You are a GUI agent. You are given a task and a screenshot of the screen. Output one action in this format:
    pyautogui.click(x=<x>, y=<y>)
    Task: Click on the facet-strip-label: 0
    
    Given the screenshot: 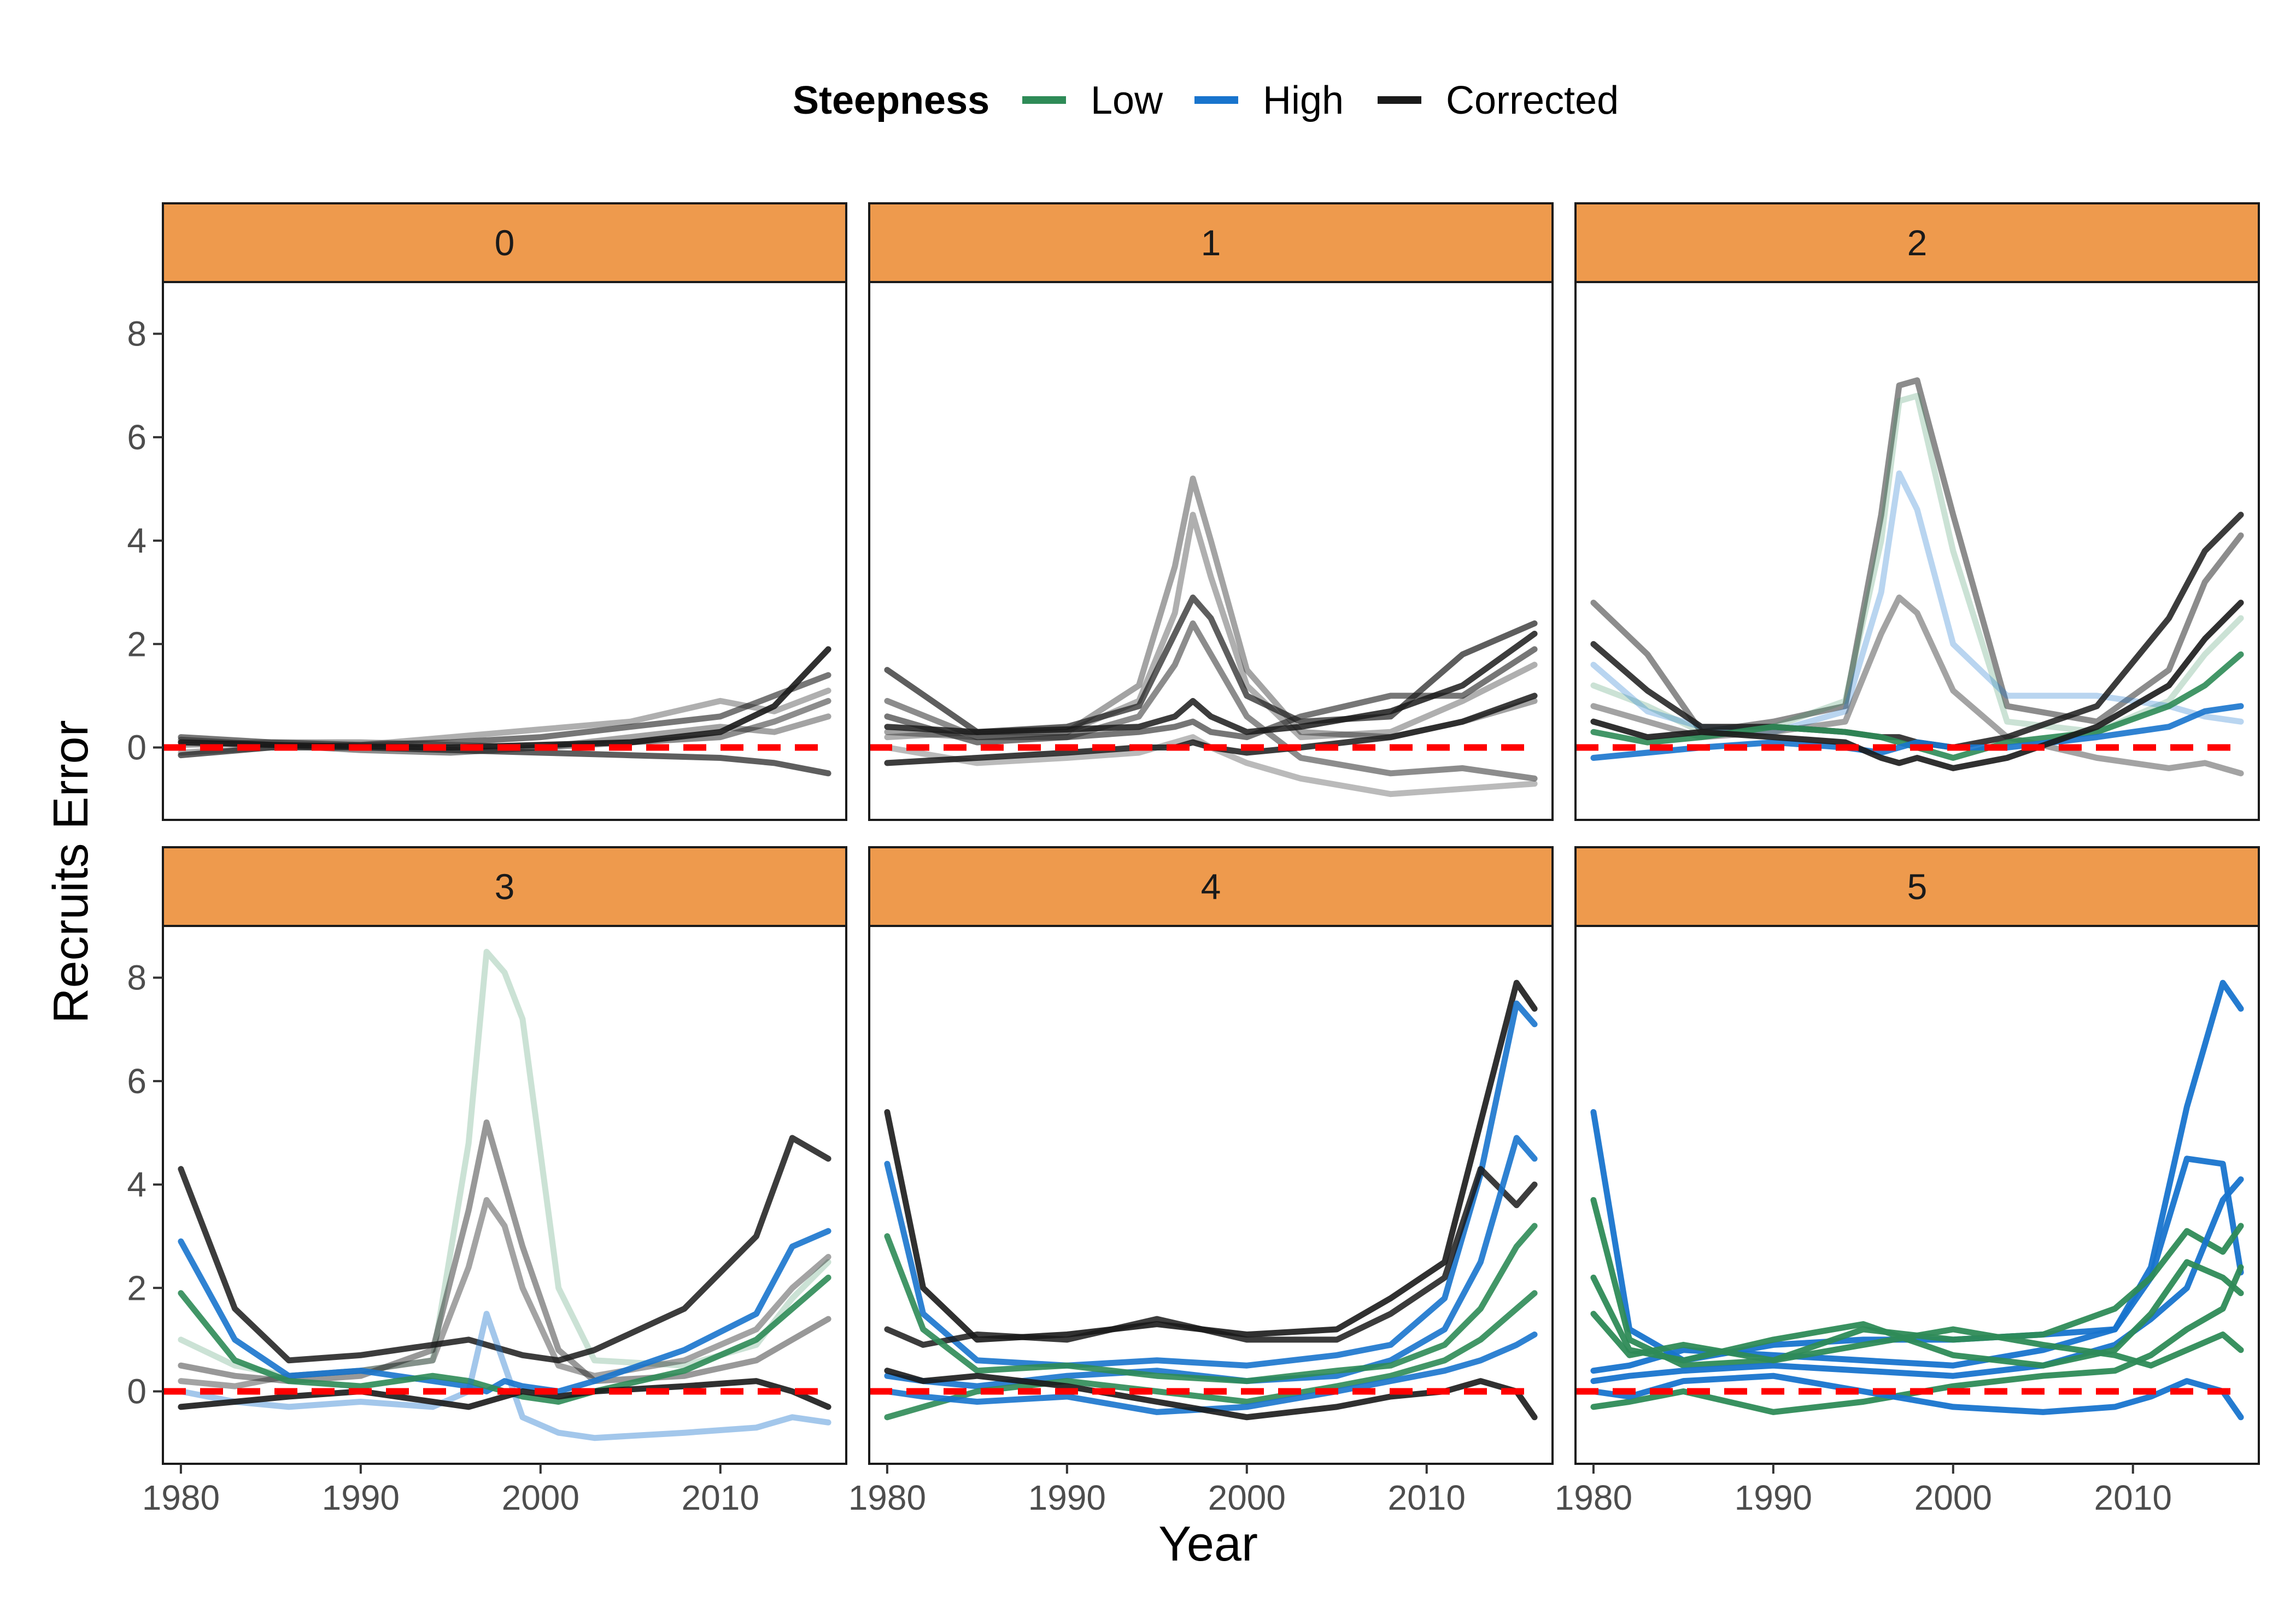 What is the action you would take?
    pyautogui.click(x=505, y=243)
    